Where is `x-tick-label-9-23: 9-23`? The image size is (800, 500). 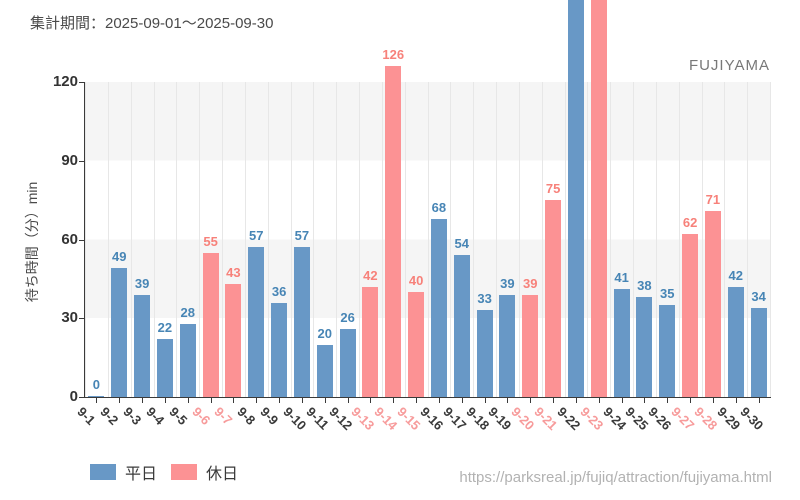 x-tick-label-9-23: 9-23 is located at coordinates (592, 419).